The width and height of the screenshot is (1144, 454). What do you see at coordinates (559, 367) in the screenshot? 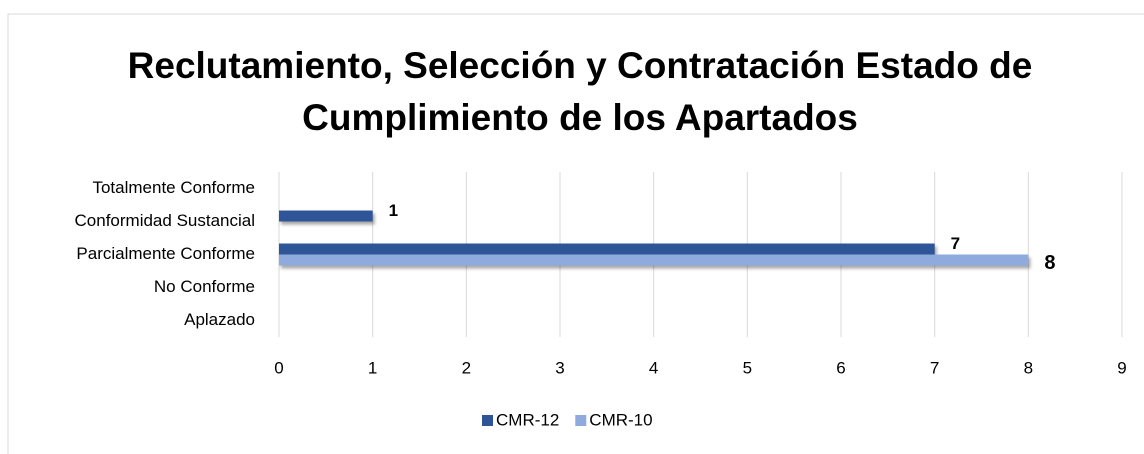
I see `x-tick-label: 3` at bounding box center [559, 367].